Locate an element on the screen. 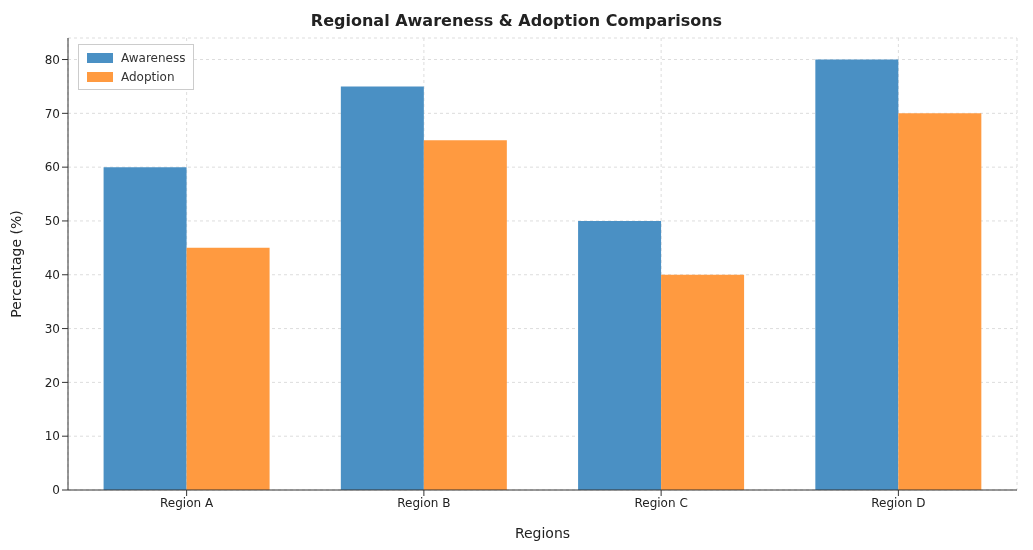 This screenshot has width=1033, height=550. x-tick-label: Region D is located at coordinates (898, 502).